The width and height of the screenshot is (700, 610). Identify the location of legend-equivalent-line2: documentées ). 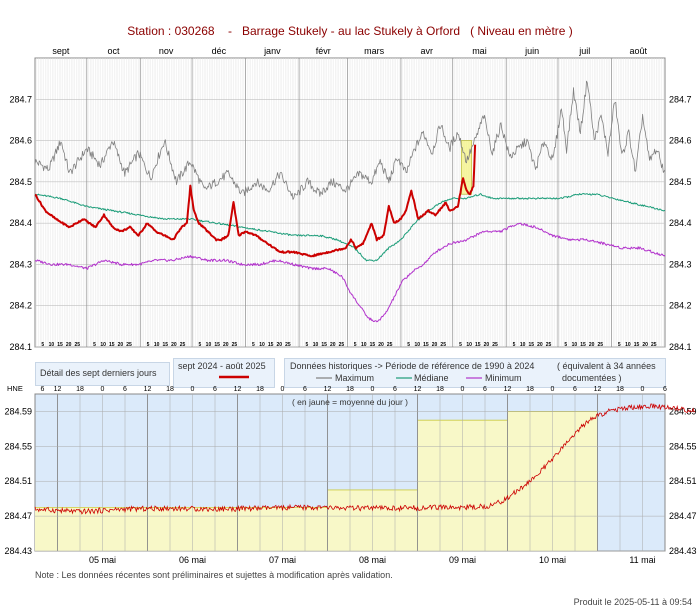
(592, 378).